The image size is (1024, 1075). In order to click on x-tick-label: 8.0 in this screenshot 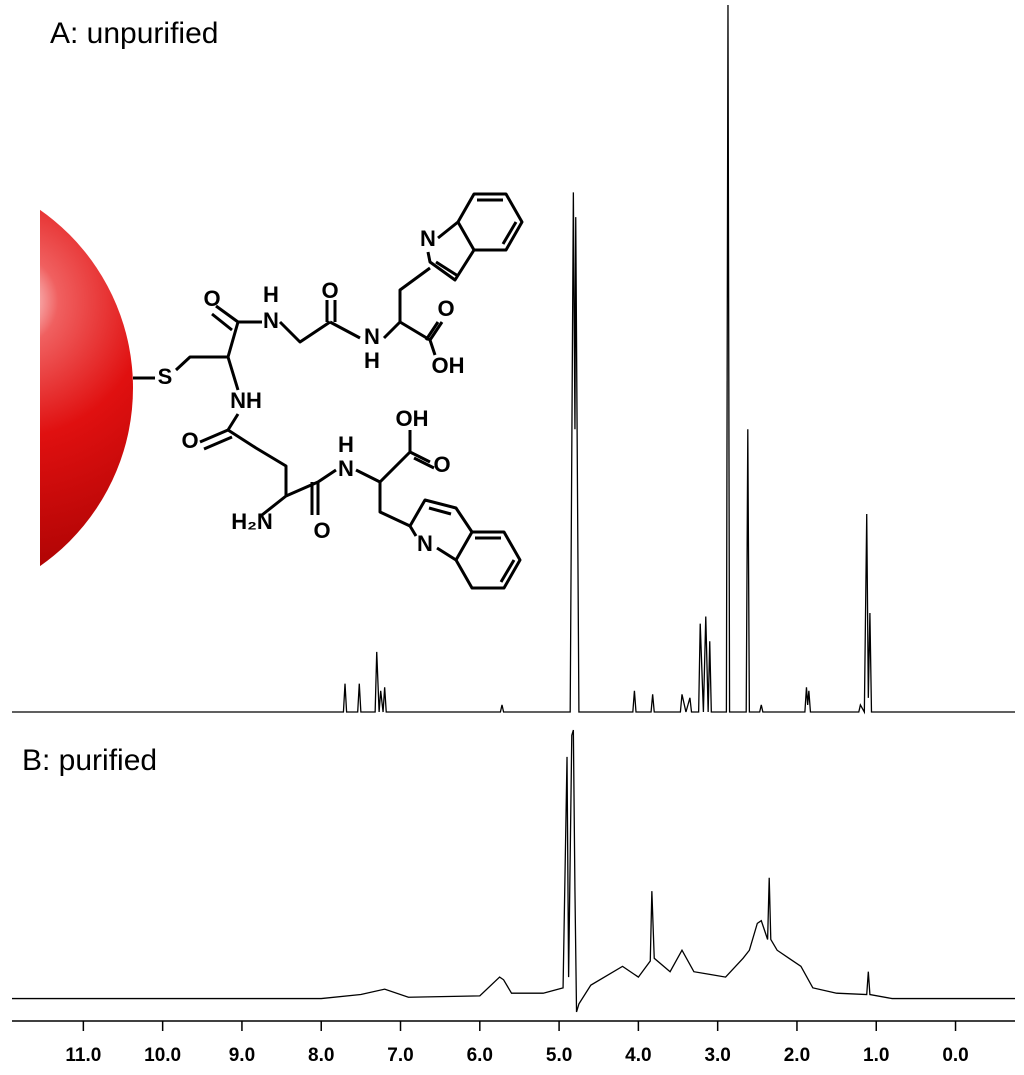, I will do `click(321, 1055)`.